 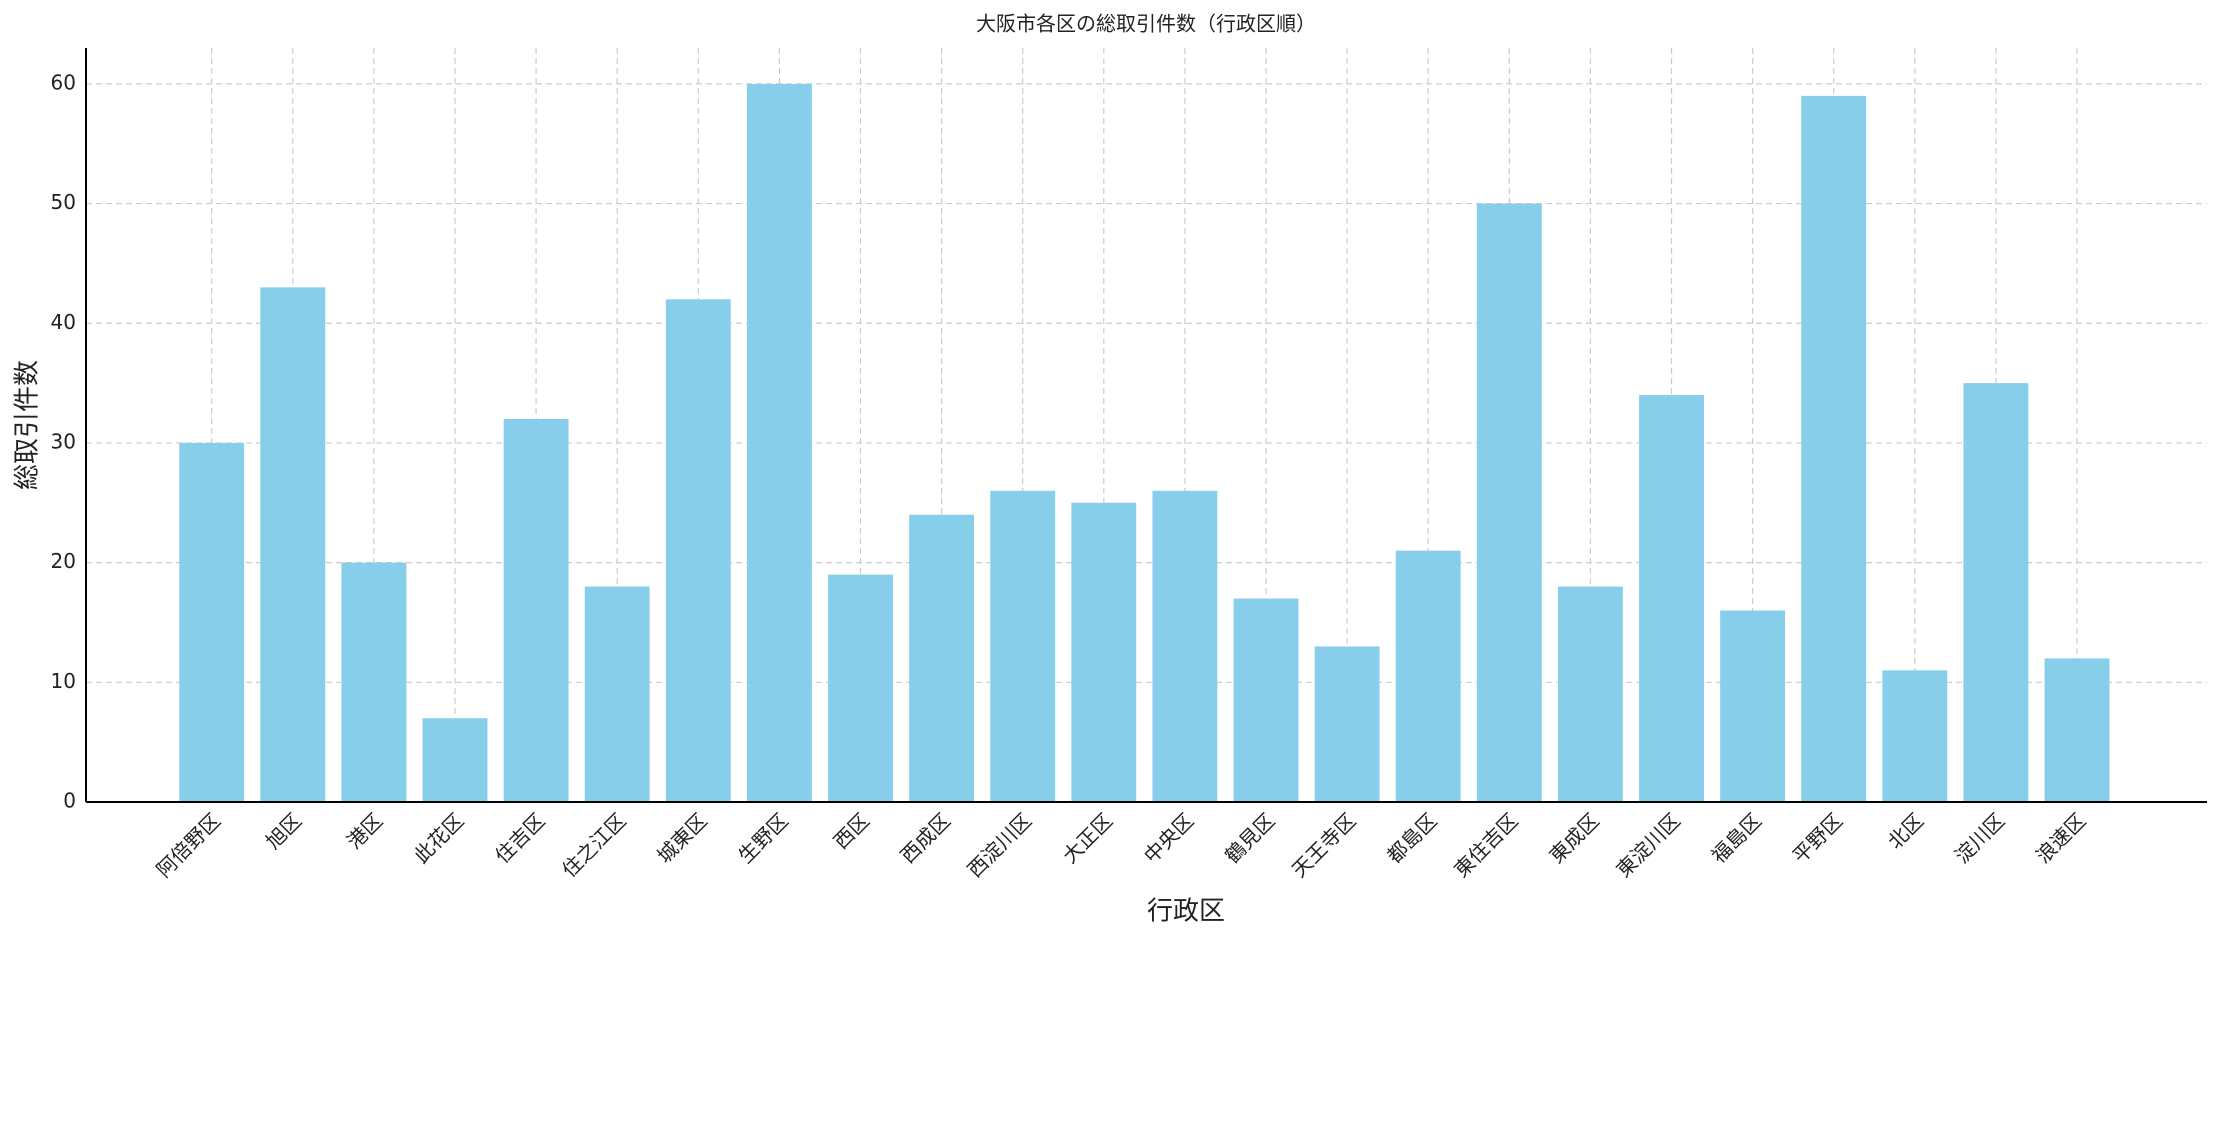 What do you see at coordinates (594, 845) in the screenshot?
I see `x-tick-label: 住之江区` at bounding box center [594, 845].